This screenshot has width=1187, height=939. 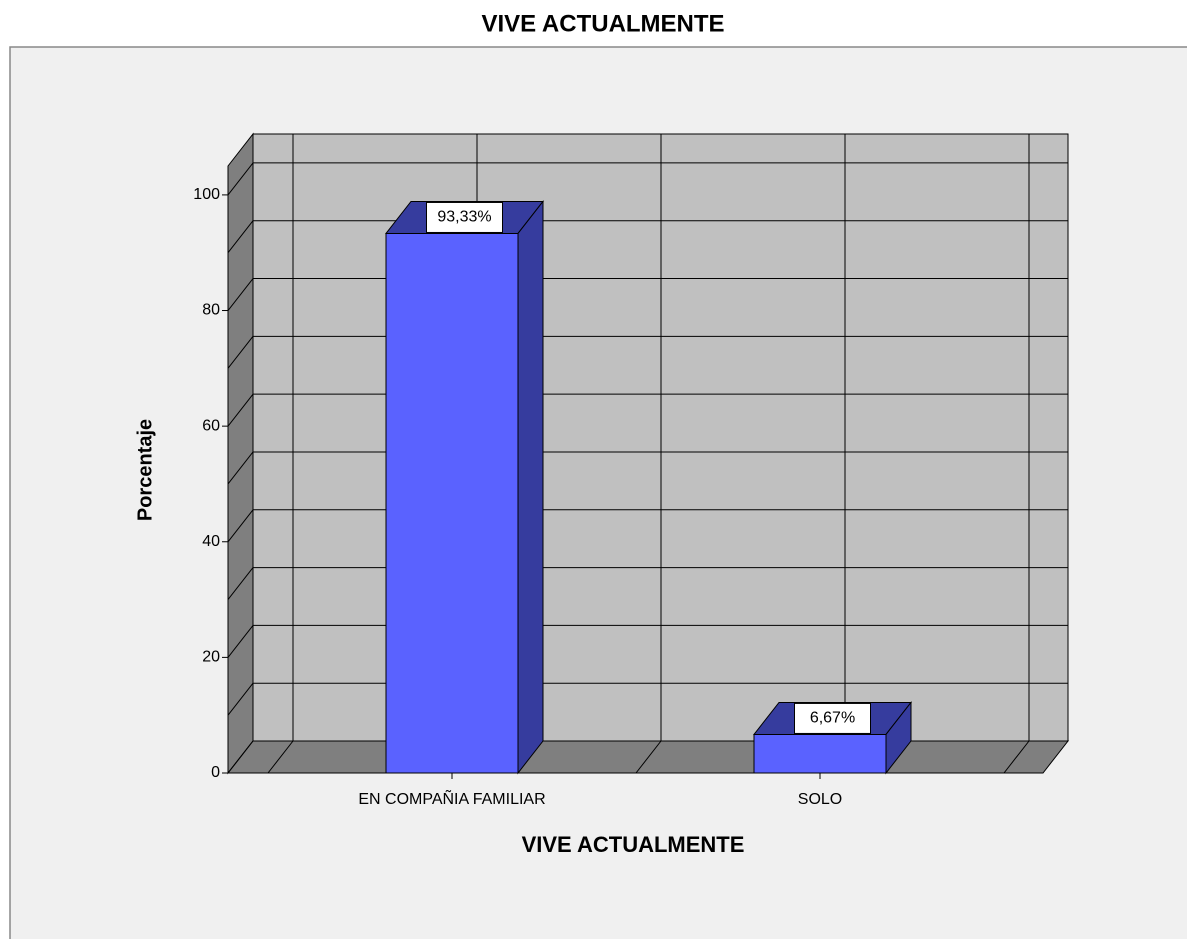 What do you see at coordinates (820, 799) in the screenshot?
I see `x-tick-label: SOLO` at bounding box center [820, 799].